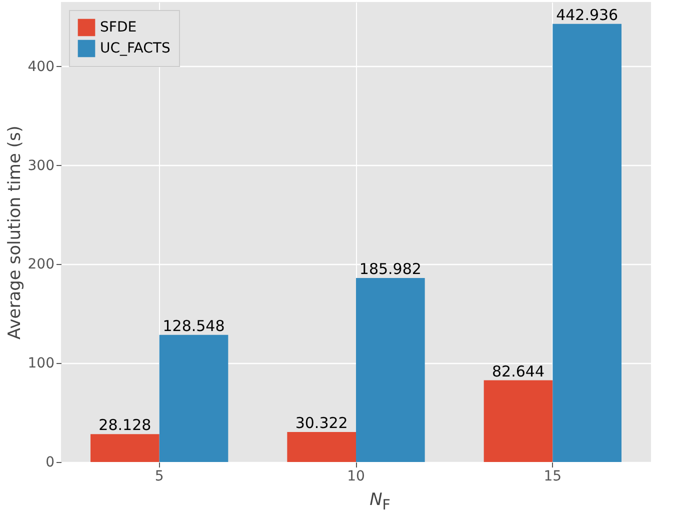 The height and width of the screenshot is (522, 688). Describe the element at coordinates (553, 476) in the screenshot. I see `x-tick-label: 15` at that location.